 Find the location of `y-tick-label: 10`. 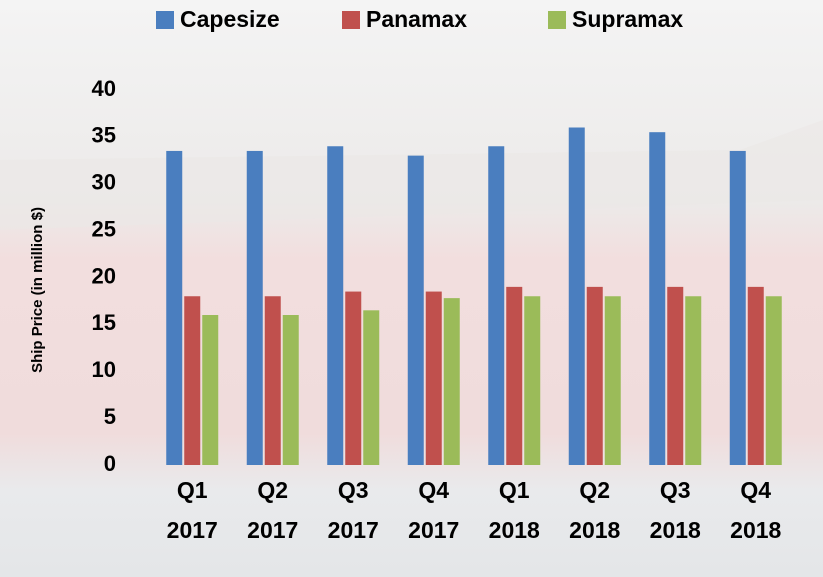

y-tick-label: 10 is located at coordinates (104, 369).